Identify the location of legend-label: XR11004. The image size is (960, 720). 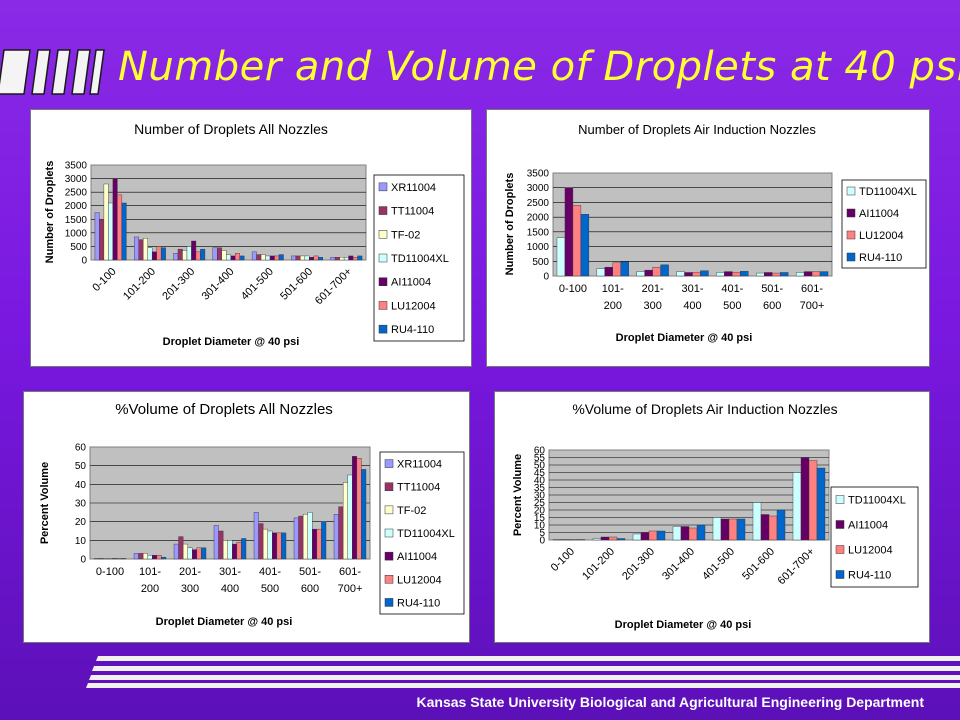
(413, 188).